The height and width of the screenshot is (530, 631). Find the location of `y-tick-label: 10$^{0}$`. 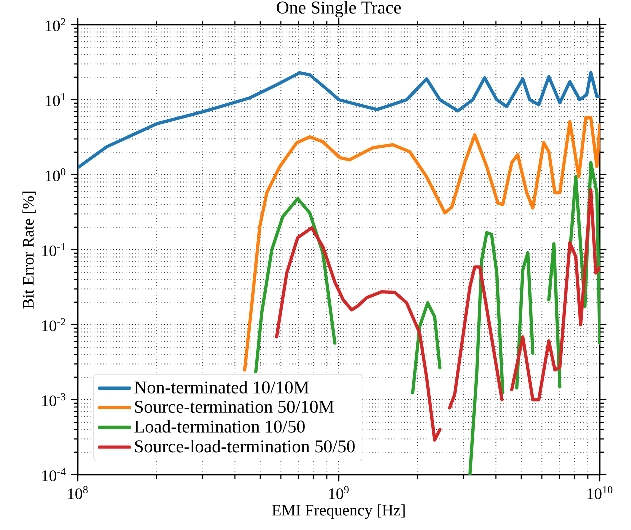

y-tick-label: 10$^{0}$ is located at coordinates (56, 175).